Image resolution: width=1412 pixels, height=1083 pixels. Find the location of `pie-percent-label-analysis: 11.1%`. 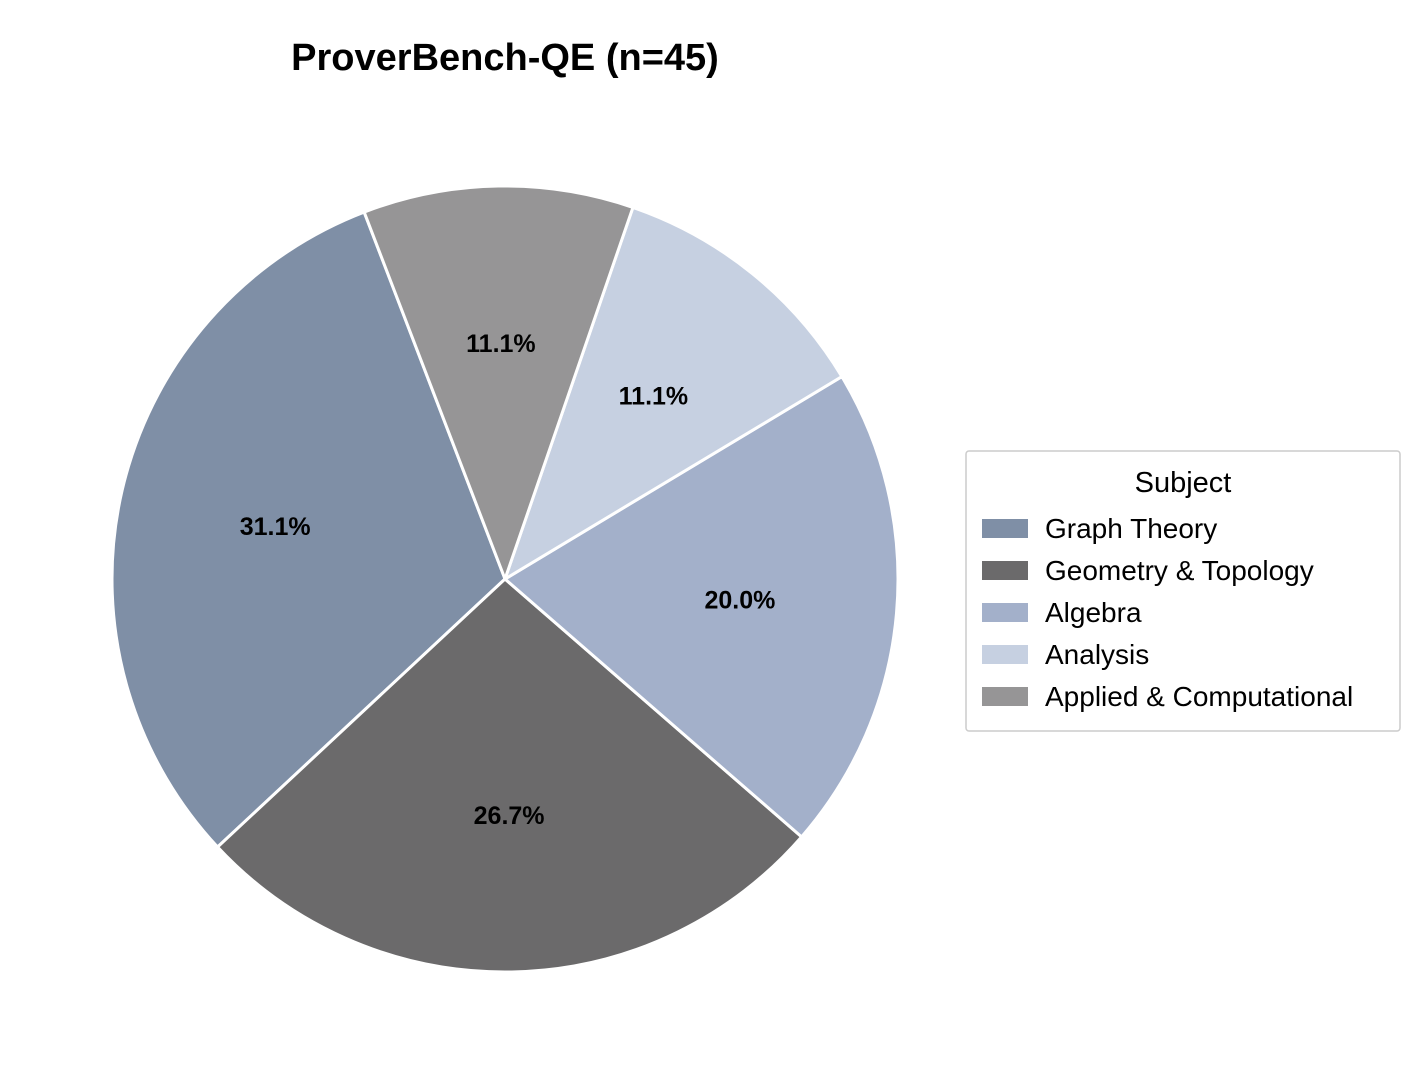

pie-percent-label-analysis: 11.1% is located at coordinates (654, 397).